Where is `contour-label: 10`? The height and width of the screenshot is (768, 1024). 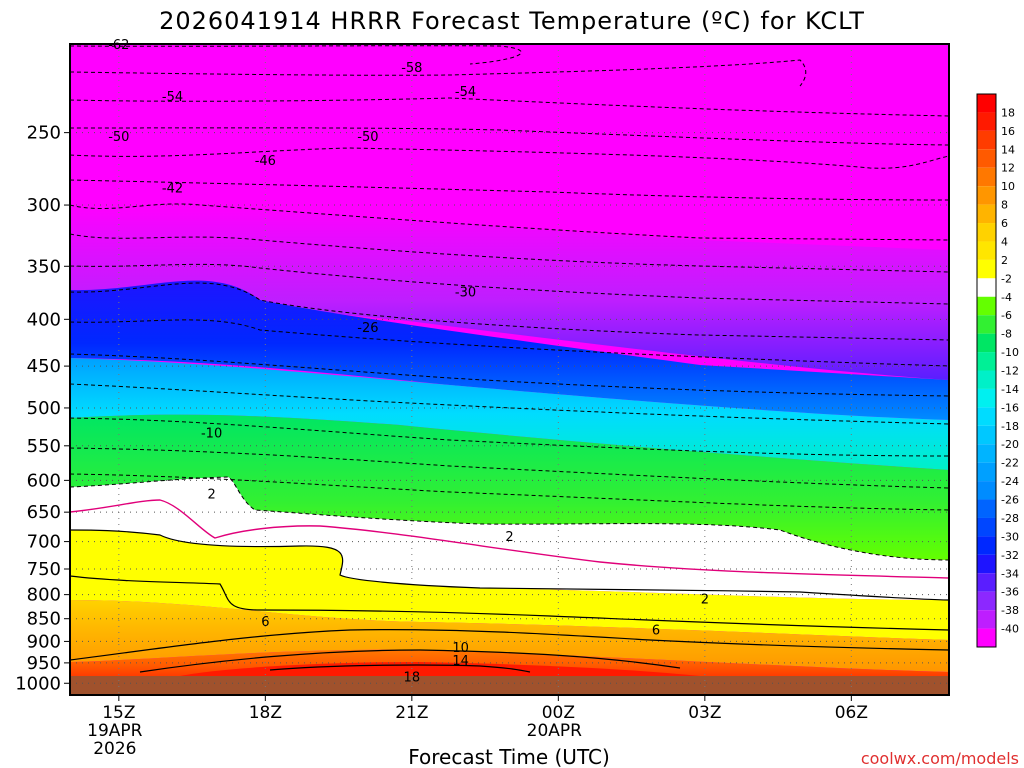
contour-label: 10 is located at coordinates (460, 648).